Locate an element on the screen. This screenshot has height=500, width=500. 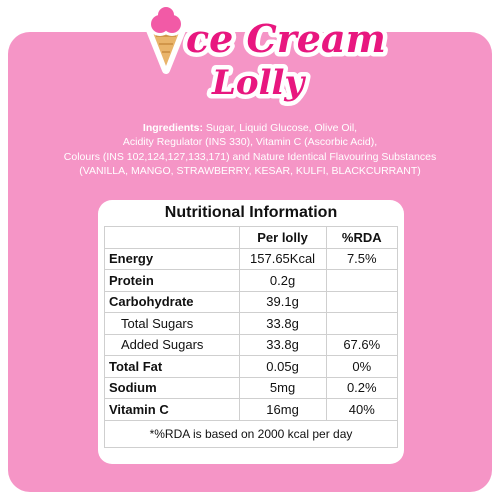
nutrient-rda: 0% is located at coordinates (362, 366).